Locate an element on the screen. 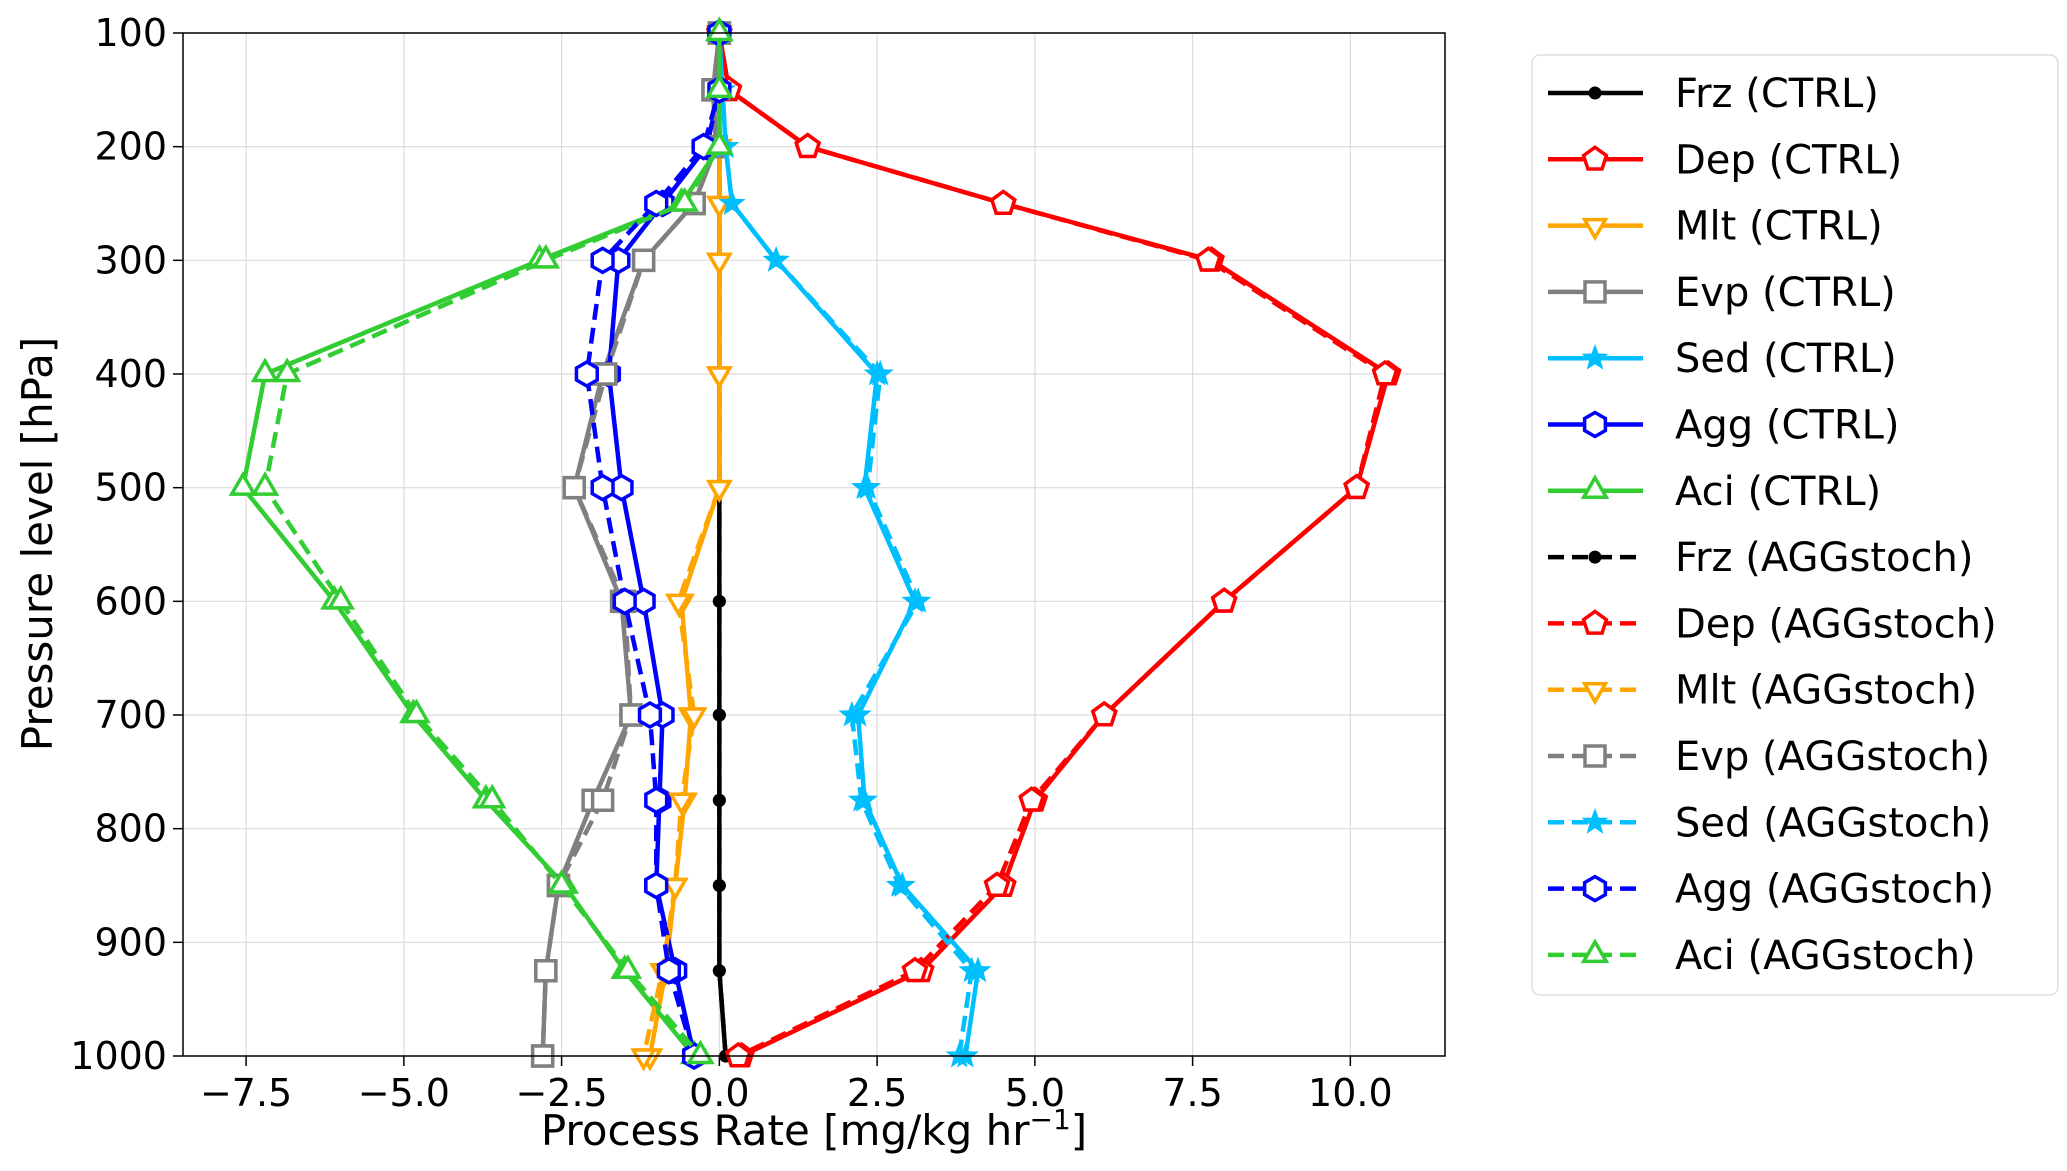 Image resolution: width=2067 pixels, height=1171 pixels. y-tick-label: 700 is located at coordinates (130, 715).